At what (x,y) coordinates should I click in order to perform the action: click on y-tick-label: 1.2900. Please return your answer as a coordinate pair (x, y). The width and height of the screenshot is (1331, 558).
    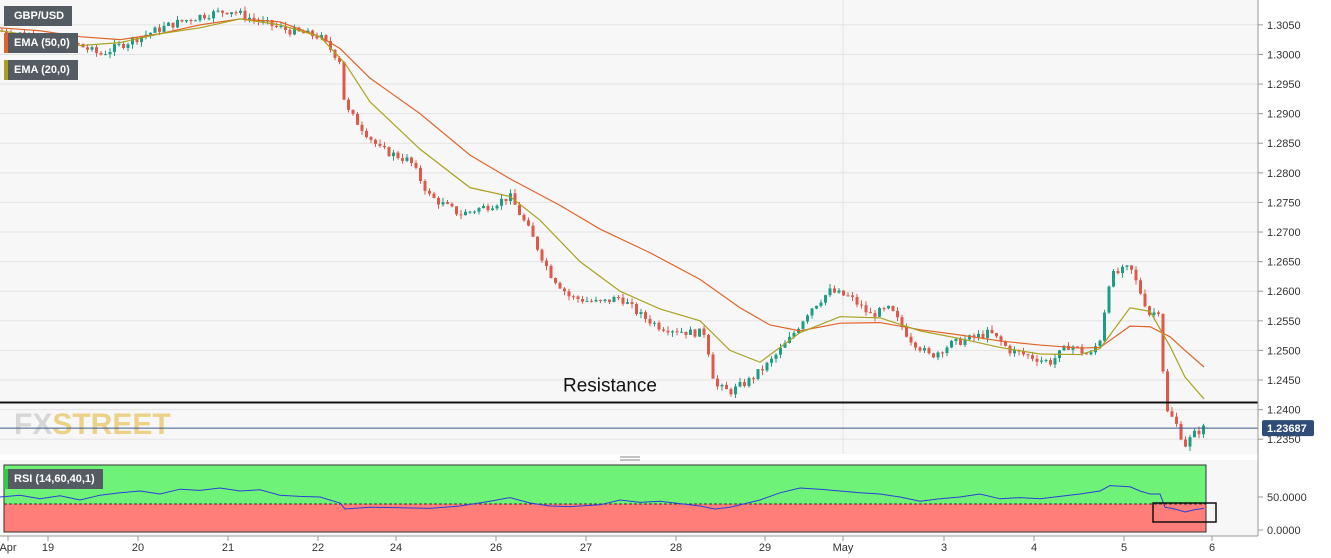
    Looking at the image, I should click on (1284, 115).